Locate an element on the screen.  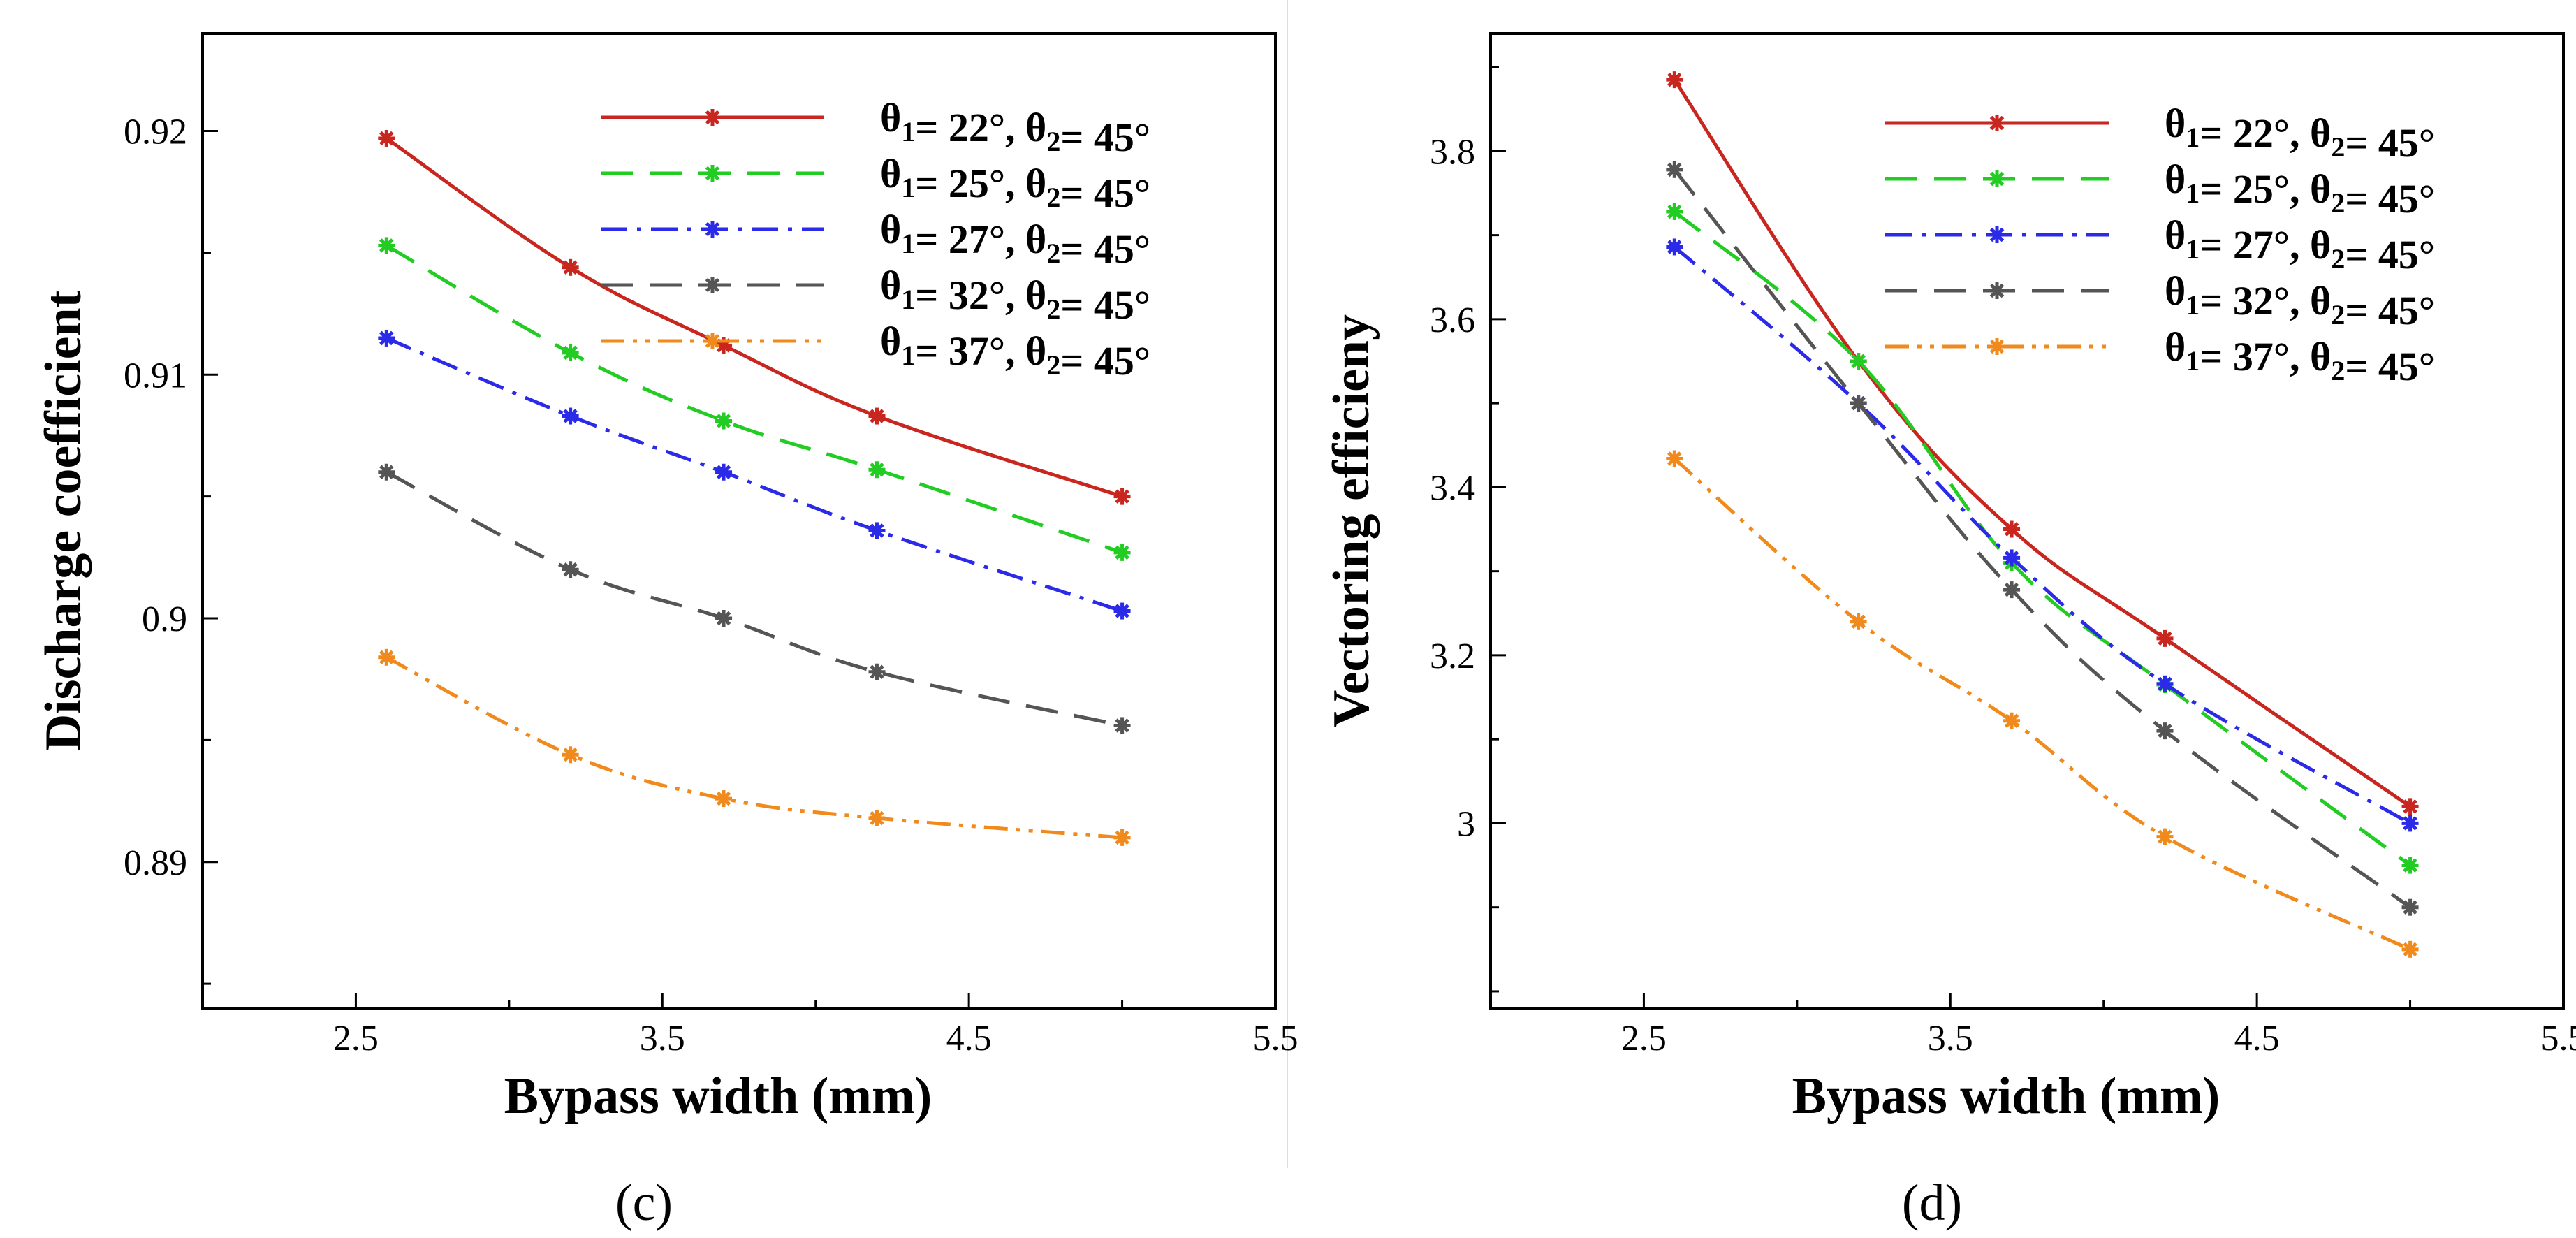
y-axis-title: Vectoring efficieny is located at coordinates (1351, 520).